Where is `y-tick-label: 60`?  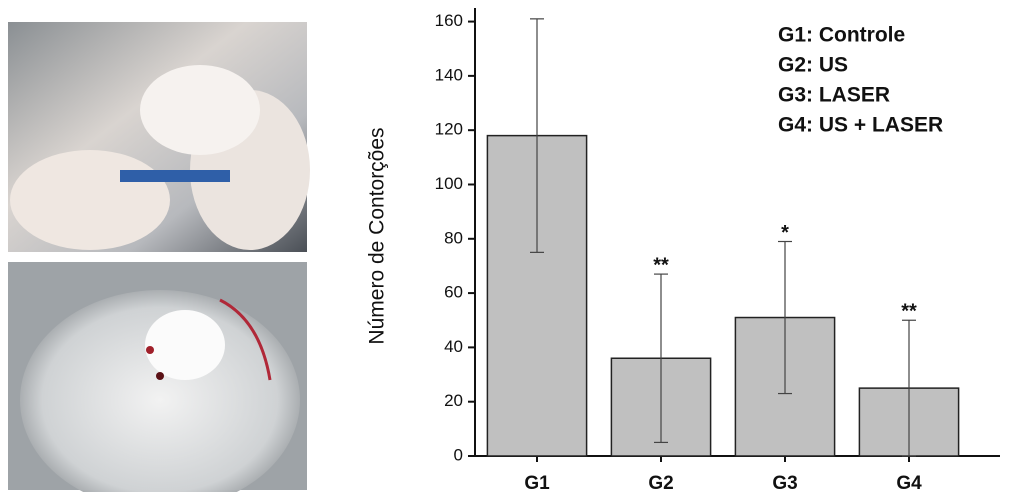 y-tick-label: 60 is located at coordinates (453, 292).